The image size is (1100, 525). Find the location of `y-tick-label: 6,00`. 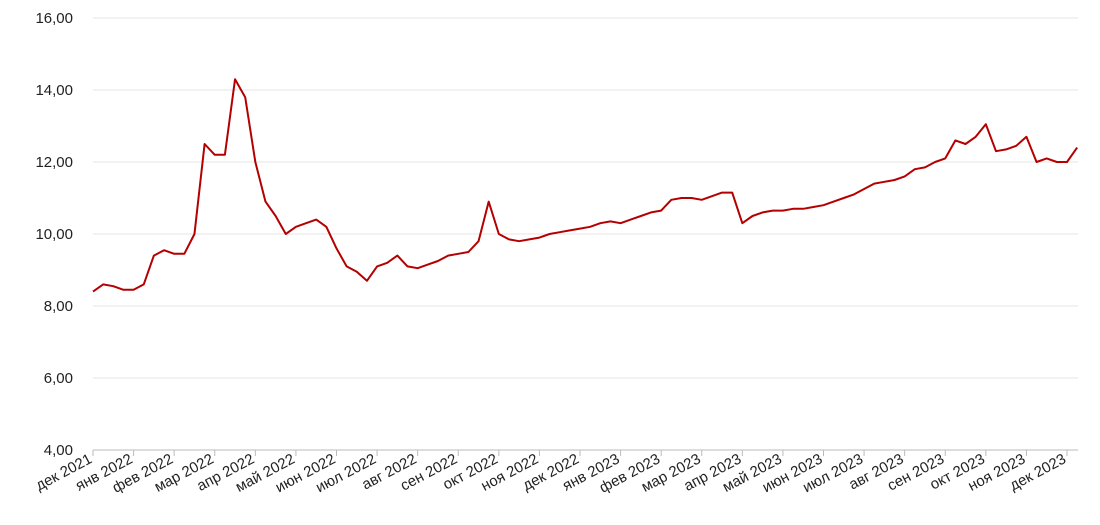

y-tick-label: 6,00 is located at coordinates (58, 378).